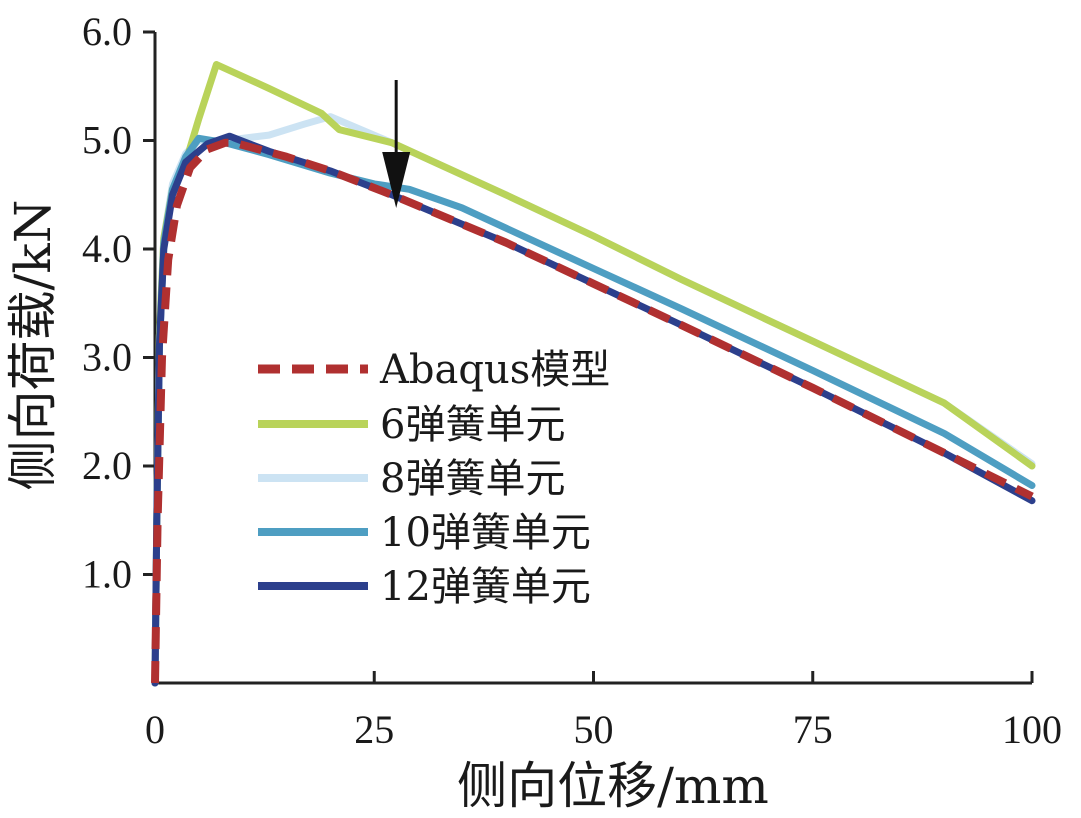 The width and height of the screenshot is (1081, 818). Describe the element at coordinates (107, 357) in the screenshot. I see `y-tick-label: 3.0` at that location.